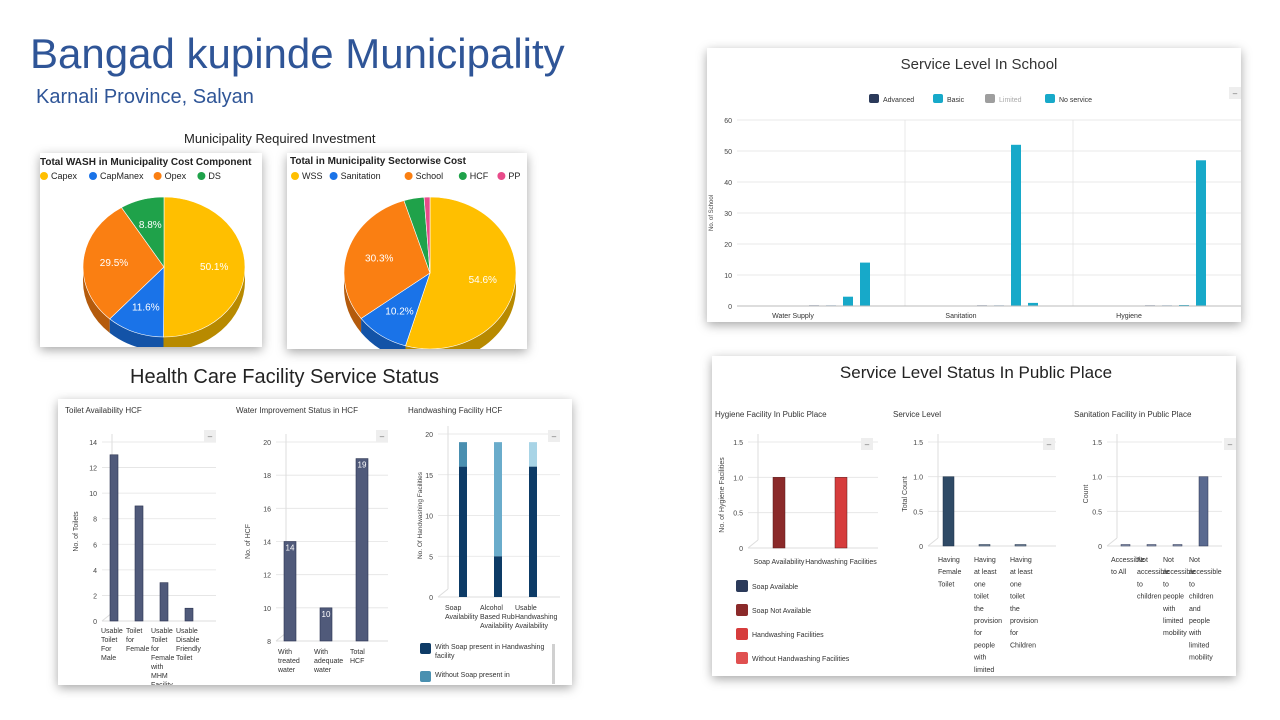 This screenshot has height=720, width=1280. What do you see at coordinates (1075, 100) in the screenshot?
I see `school-legend-label-3: No service` at bounding box center [1075, 100].